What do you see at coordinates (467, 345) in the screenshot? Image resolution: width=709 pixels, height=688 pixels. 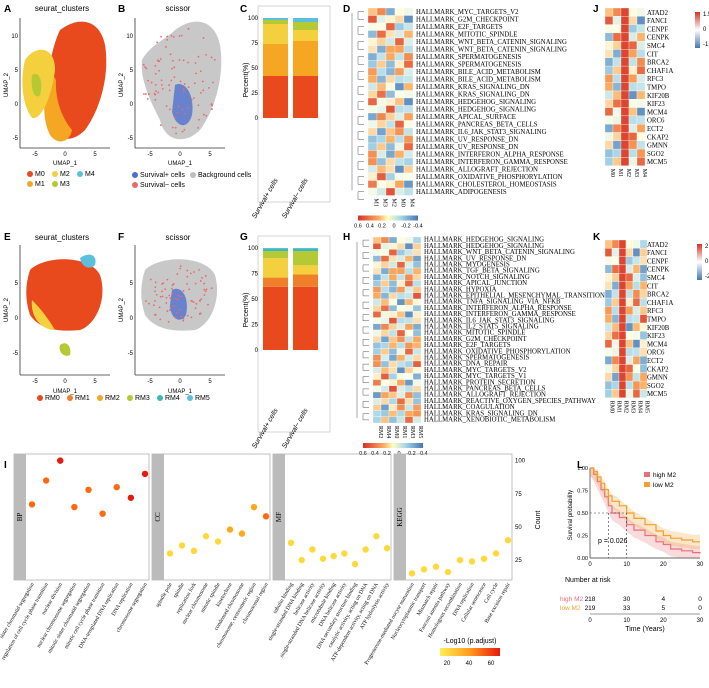 I see `row-label: HALLMARK_E2F_TARGETS` at bounding box center [467, 345].